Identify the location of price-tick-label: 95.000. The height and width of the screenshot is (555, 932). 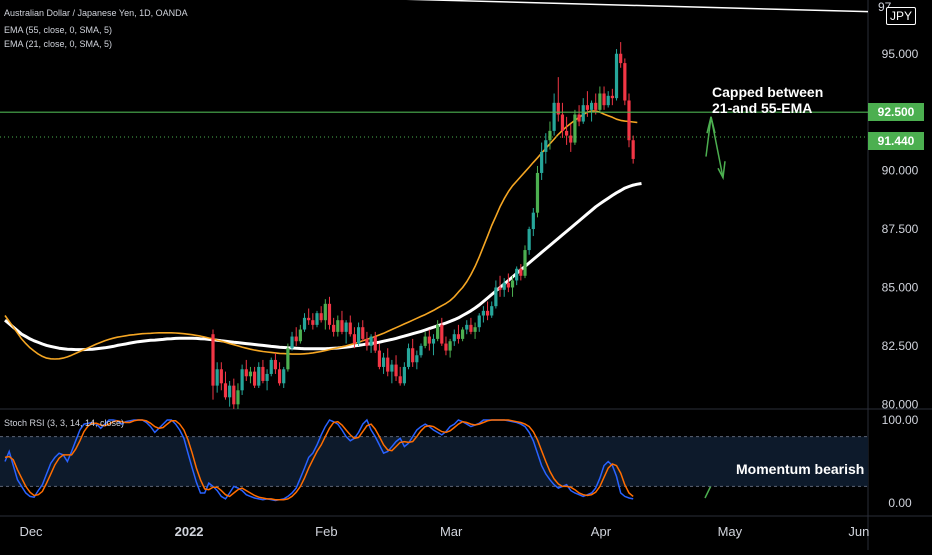
(900, 54).